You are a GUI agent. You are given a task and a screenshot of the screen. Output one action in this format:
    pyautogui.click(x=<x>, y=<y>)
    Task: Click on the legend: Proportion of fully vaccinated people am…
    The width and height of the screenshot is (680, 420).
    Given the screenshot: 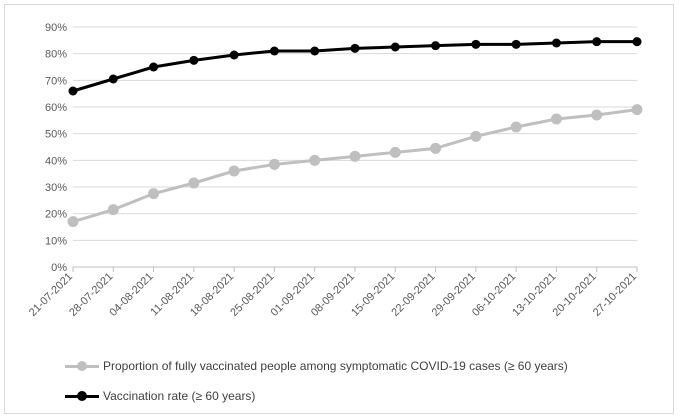 What is the action you would take?
    pyautogui.click(x=316, y=381)
    